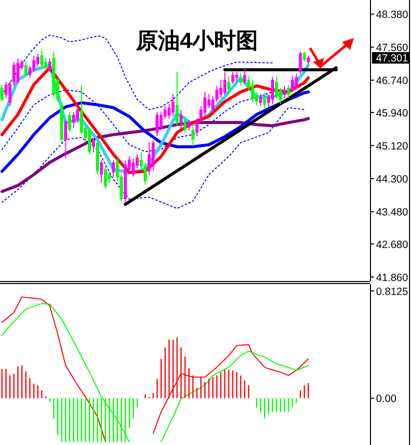 This screenshot has height=445, width=411. I want to click on y-tick-label: 46.740, so click(392, 81).